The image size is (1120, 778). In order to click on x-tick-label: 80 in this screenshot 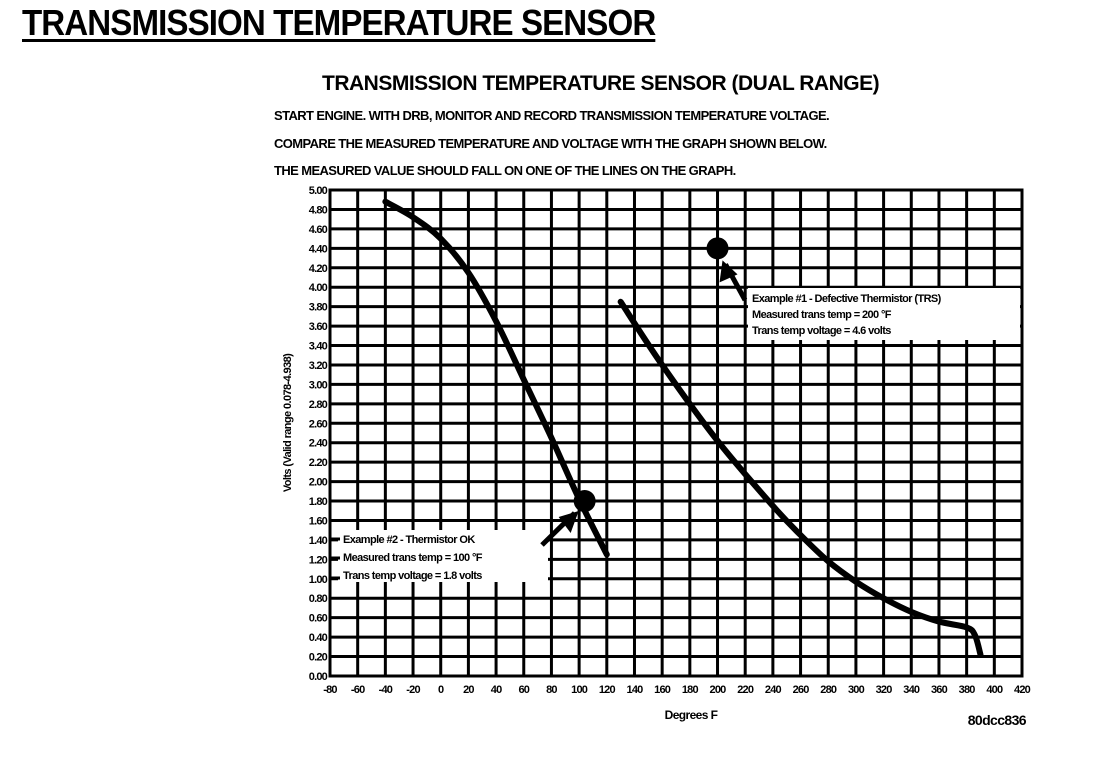, I will do `click(551, 690)`.